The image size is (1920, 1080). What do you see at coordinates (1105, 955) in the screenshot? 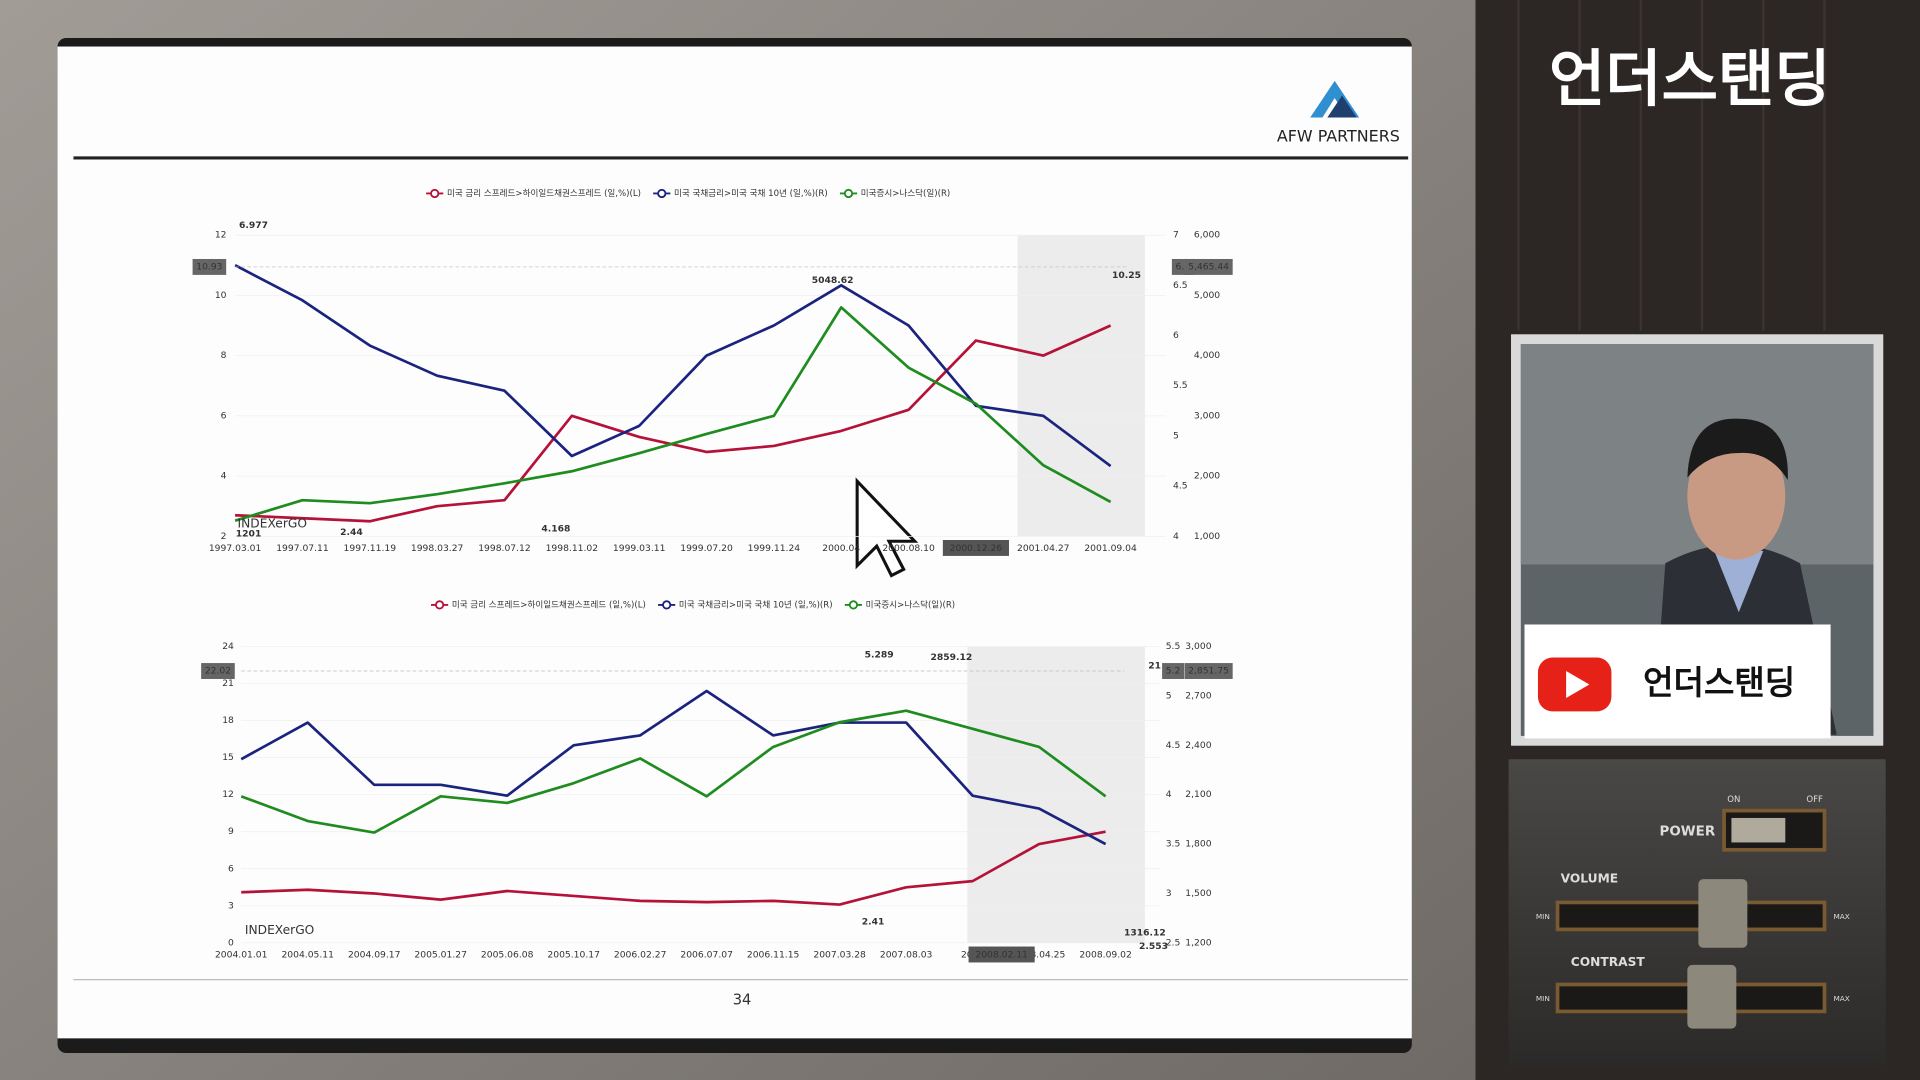
I see `x-tick-label: 2008.09.02` at bounding box center [1105, 955].